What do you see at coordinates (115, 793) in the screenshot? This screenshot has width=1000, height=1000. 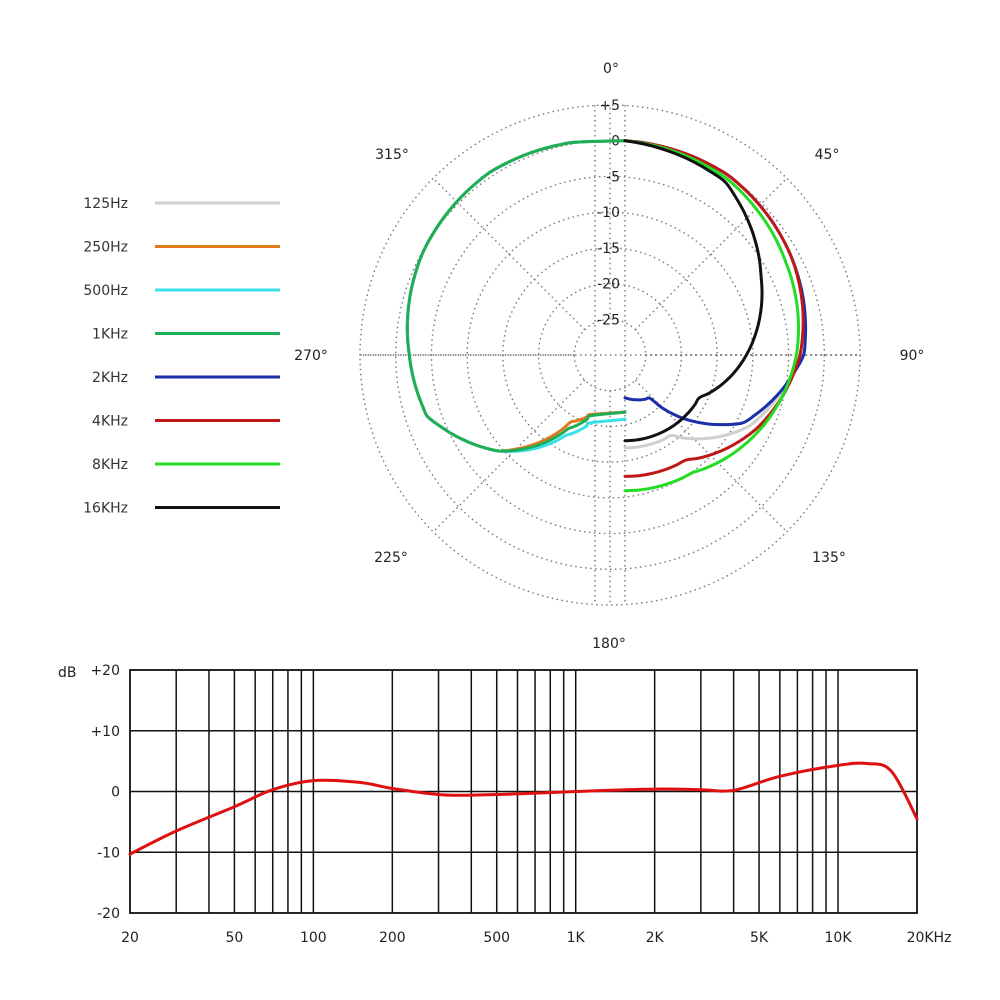 I see `y-tick-label: 0` at bounding box center [115, 793].